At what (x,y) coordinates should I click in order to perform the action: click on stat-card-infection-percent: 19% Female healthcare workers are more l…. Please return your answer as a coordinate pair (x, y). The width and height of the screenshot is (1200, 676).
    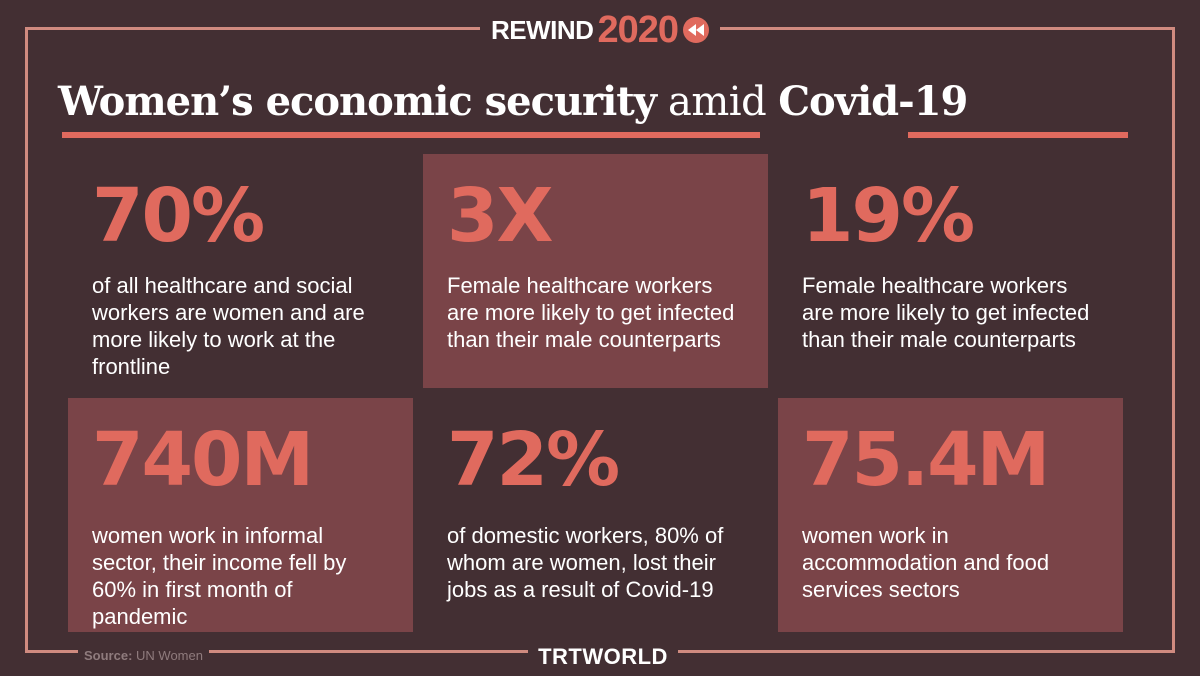
    Looking at the image, I should click on (950, 271).